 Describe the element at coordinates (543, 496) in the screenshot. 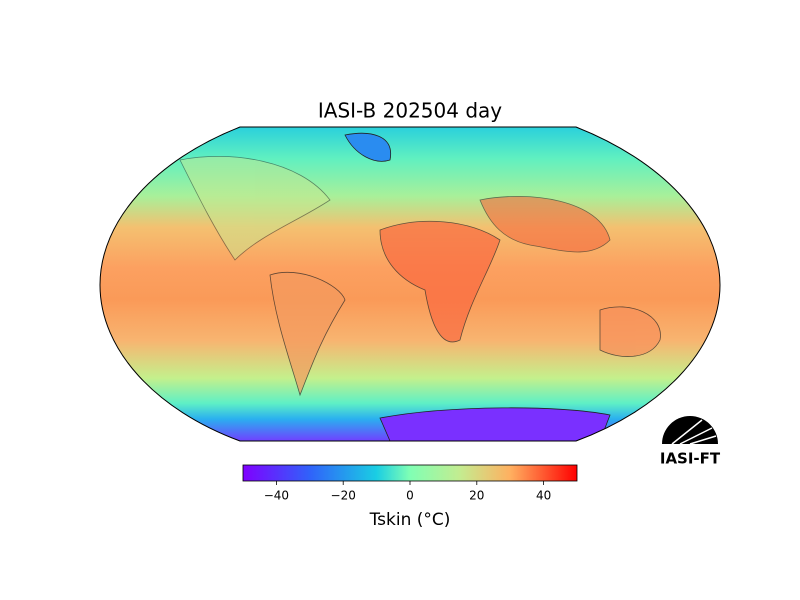

I see `colorbar-tick-label: 40` at that location.